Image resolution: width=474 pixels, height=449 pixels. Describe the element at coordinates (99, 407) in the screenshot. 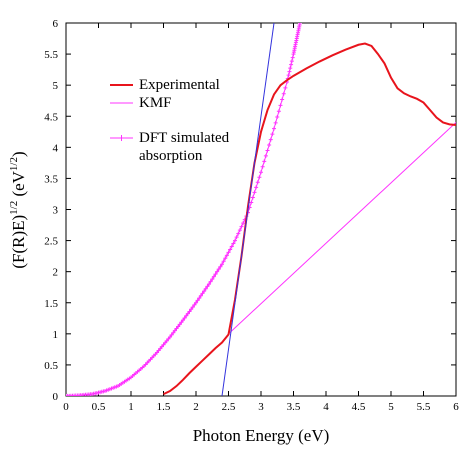

I see `x-tick-label: 0.5` at that location.